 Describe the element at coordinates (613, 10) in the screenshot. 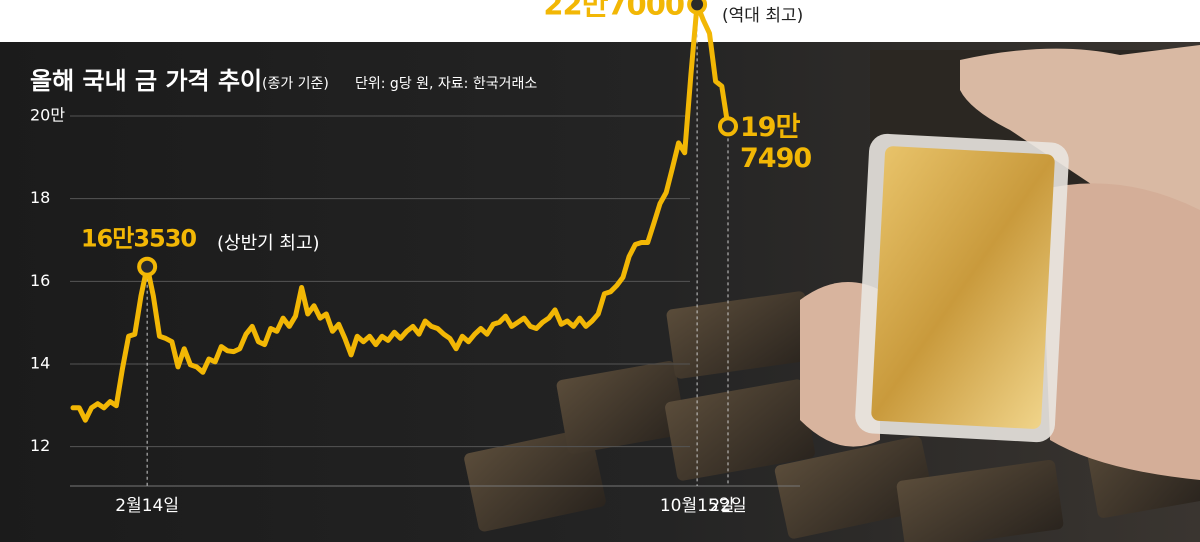

I see `value-label: 22만7000` at that location.